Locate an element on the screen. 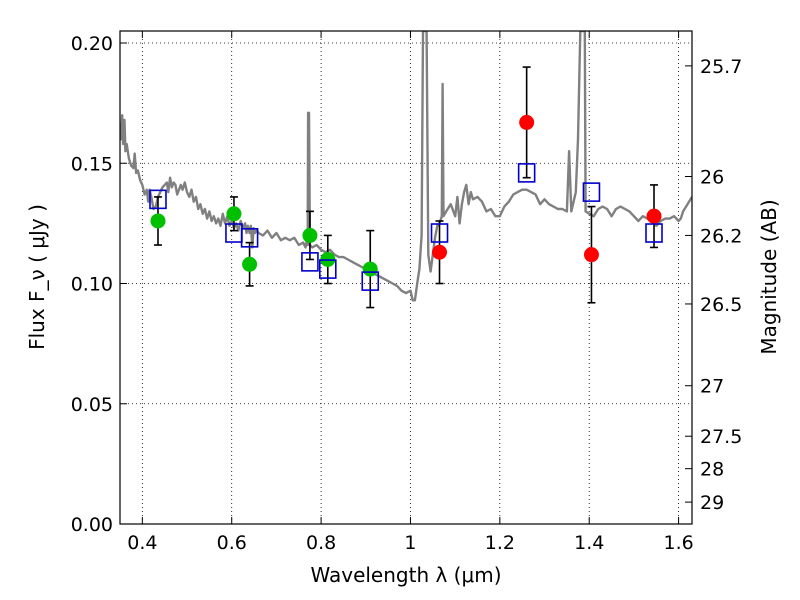 Image resolution: width=800 pixels, height=600 pixels. right-tick-label: 26.5 is located at coordinates (721, 305).